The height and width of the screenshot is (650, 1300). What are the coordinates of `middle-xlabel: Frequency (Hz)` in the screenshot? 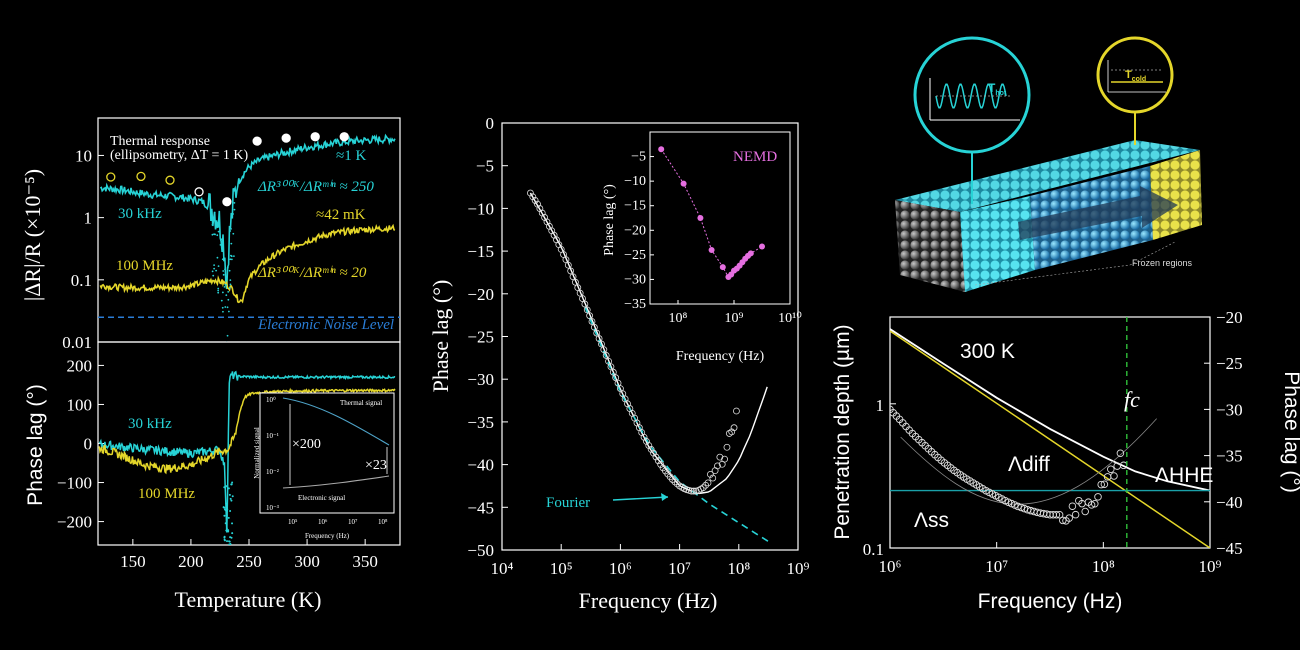 It's located at (648, 600).